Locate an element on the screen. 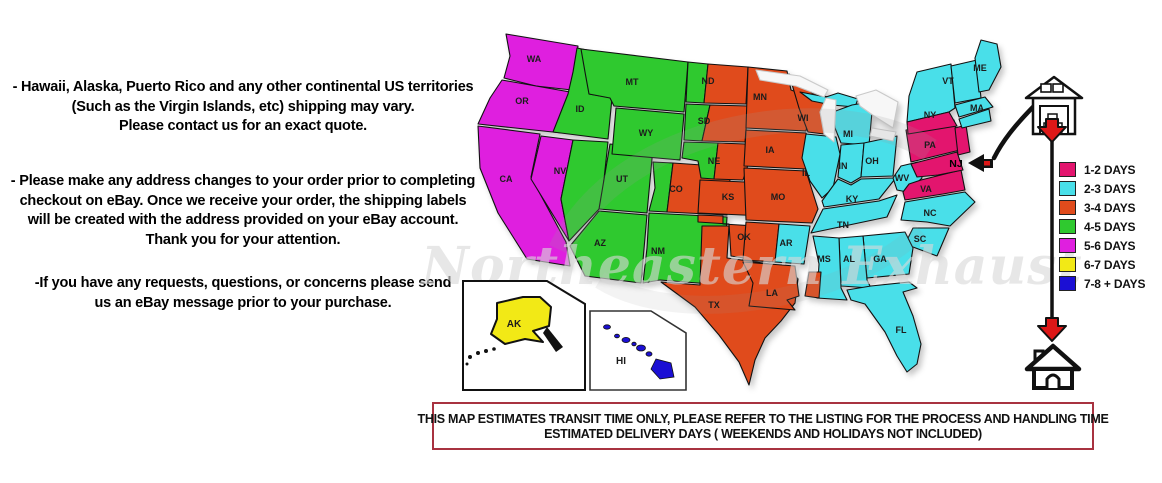 This screenshot has height=483, width=1162. legend-item: 5-6 DAYS is located at coordinates (1102, 245).